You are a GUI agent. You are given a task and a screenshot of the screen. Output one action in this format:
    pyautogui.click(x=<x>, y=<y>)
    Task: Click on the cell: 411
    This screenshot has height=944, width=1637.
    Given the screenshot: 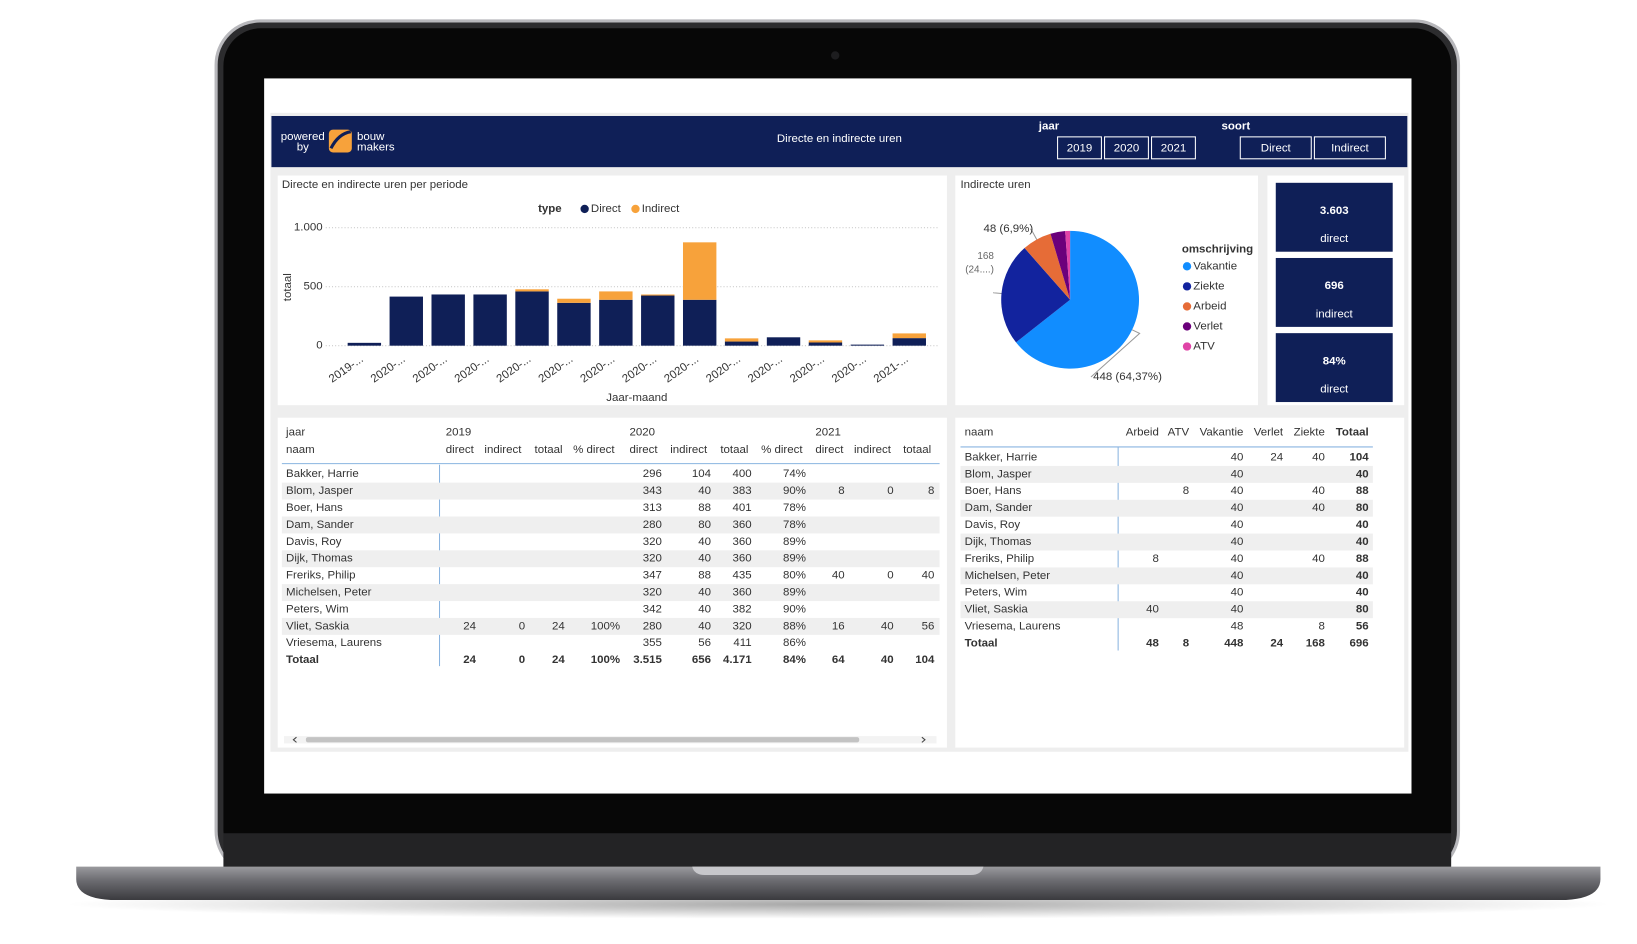 What is the action you would take?
    pyautogui.click(x=742, y=643)
    